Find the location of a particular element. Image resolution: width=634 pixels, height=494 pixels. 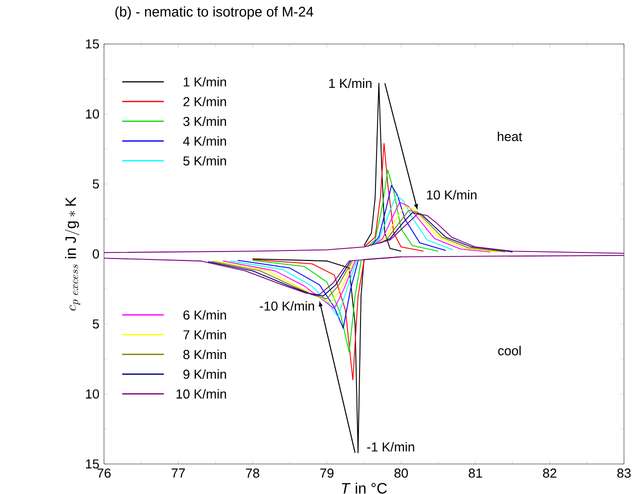

legend-label: 10 K/min is located at coordinates (201, 394).